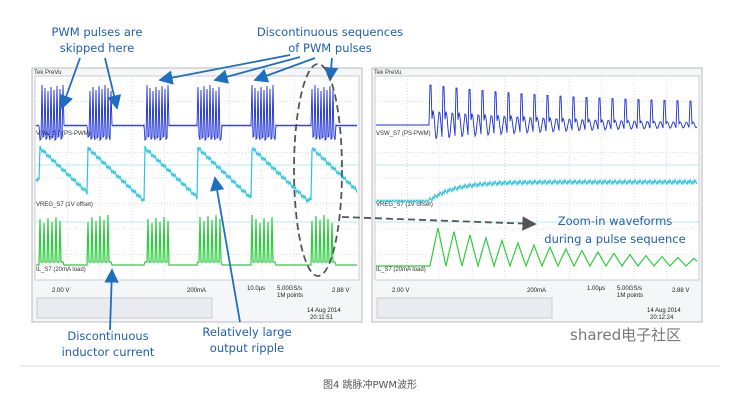 This screenshot has width=741, height=410. What do you see at coordinates (247, 348) in the screenshot?
I see `annotation: output ripple` at bounding box center [247, 348].